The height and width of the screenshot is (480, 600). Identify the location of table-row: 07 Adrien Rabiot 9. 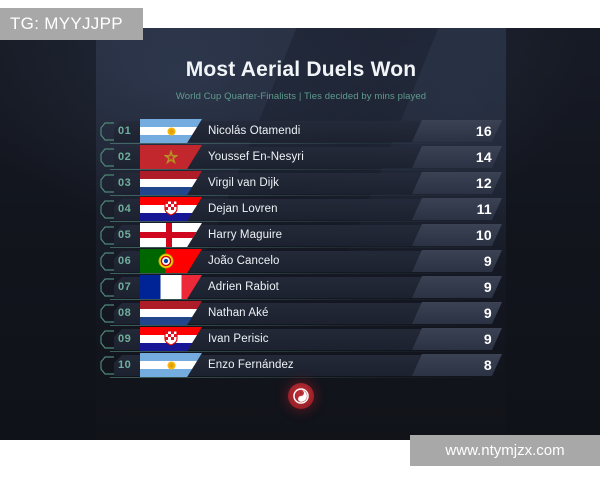
(301, 287).